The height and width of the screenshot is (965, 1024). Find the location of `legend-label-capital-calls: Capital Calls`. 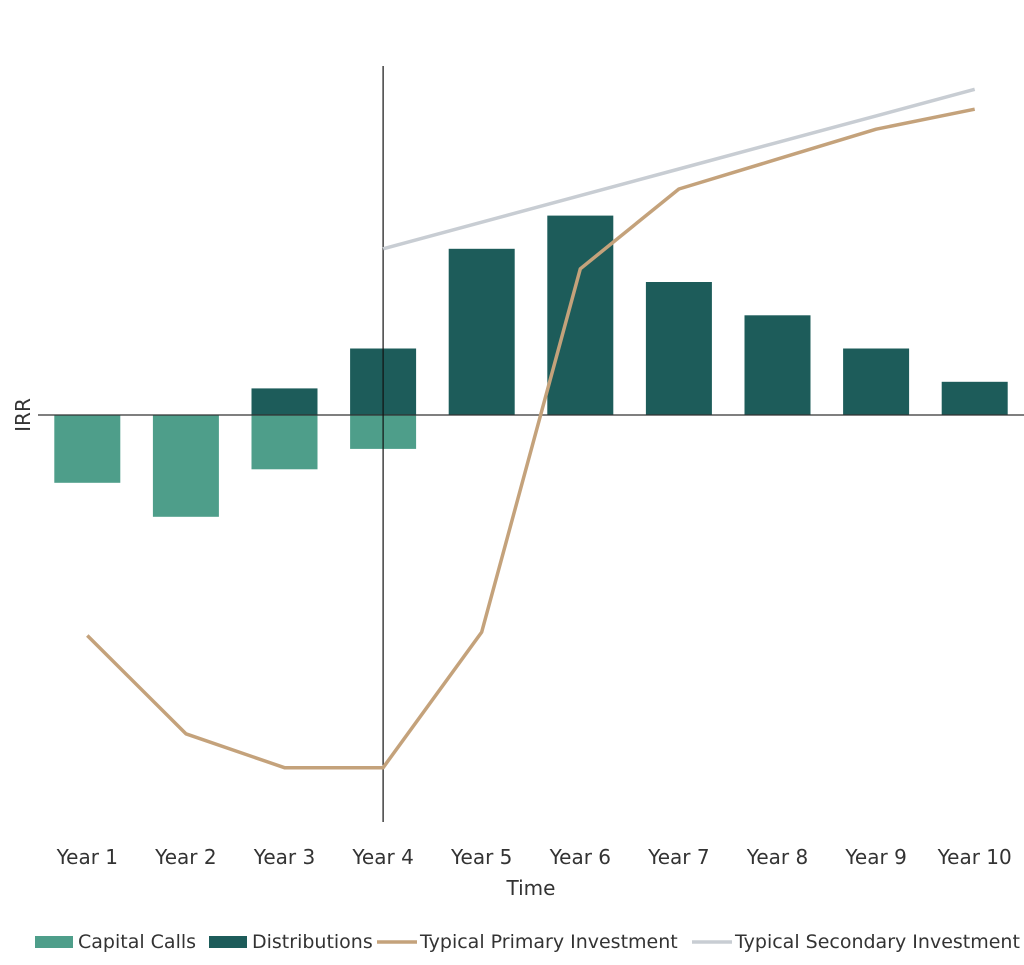

legend-label-capital-calls: Capital Calls is located at coordinates (137, 942).